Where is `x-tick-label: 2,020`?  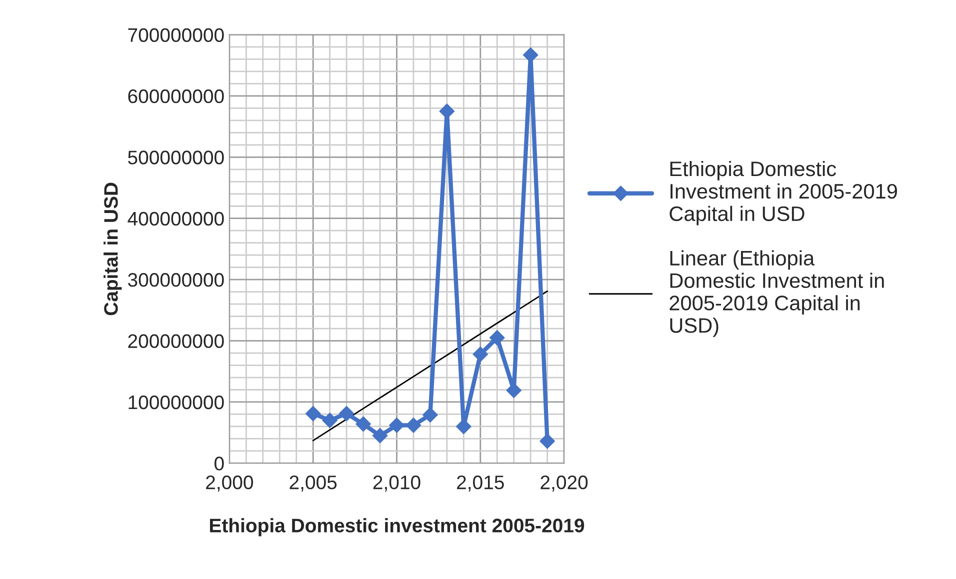 x-tick-label: 2,020 is located at coordinates (564, 484).